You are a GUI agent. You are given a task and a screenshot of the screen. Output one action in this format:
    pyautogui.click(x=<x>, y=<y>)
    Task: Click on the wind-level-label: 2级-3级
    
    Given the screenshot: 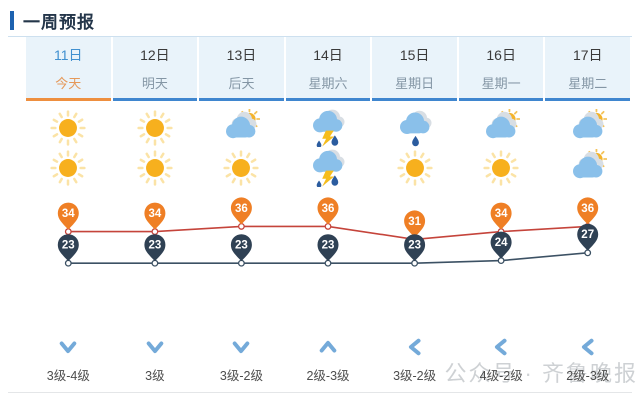 What is the action you would take?
    pyautogui.click(x=328, y=375)
    